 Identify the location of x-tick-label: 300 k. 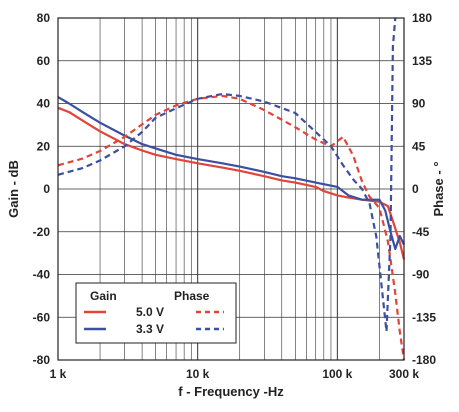
(404, 374).